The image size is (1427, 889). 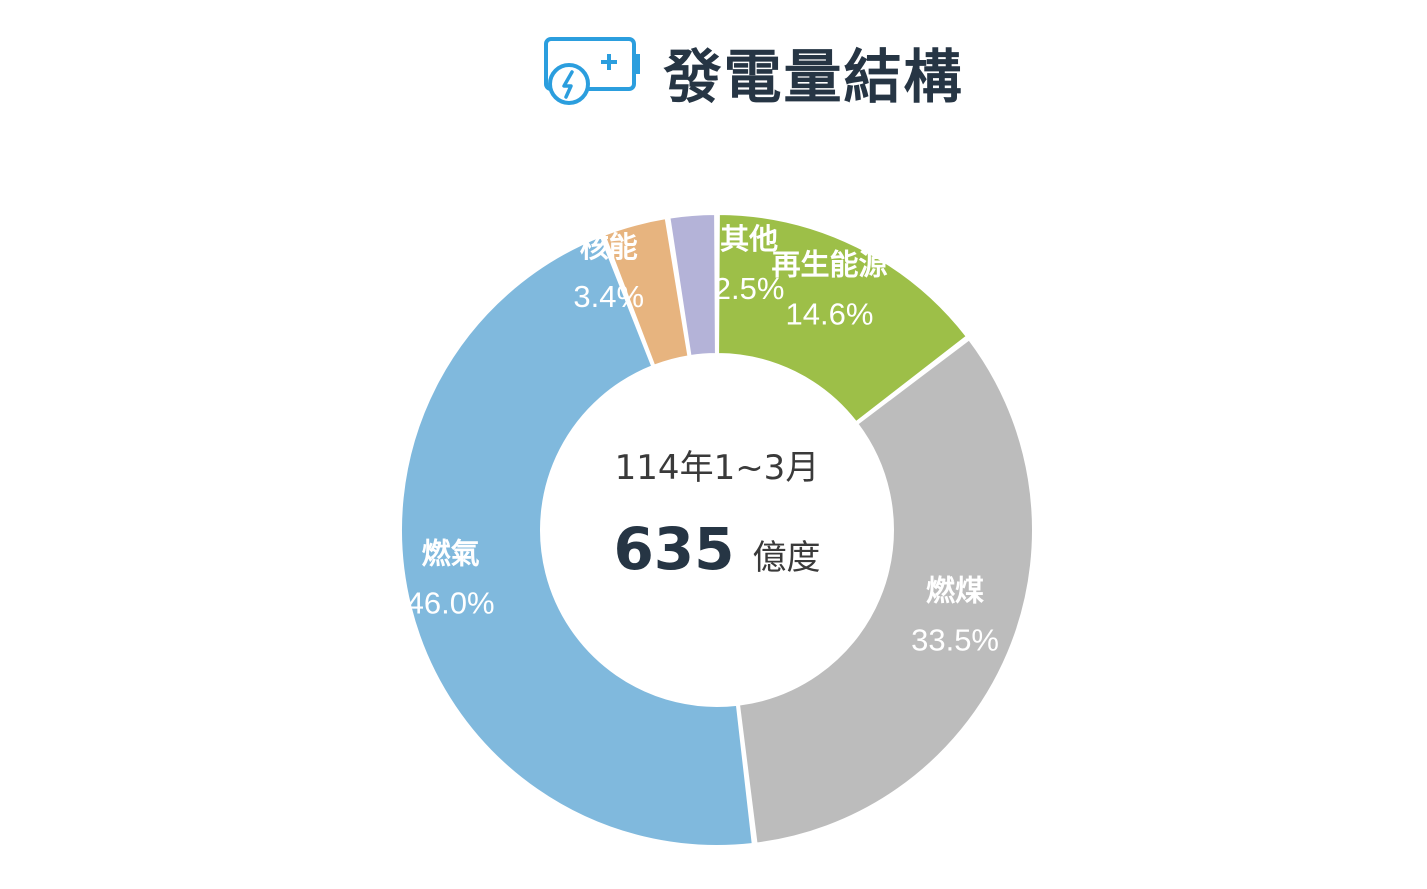 I want to click on slice-label-value-4: 2.5%, so click(x=749, y=288).